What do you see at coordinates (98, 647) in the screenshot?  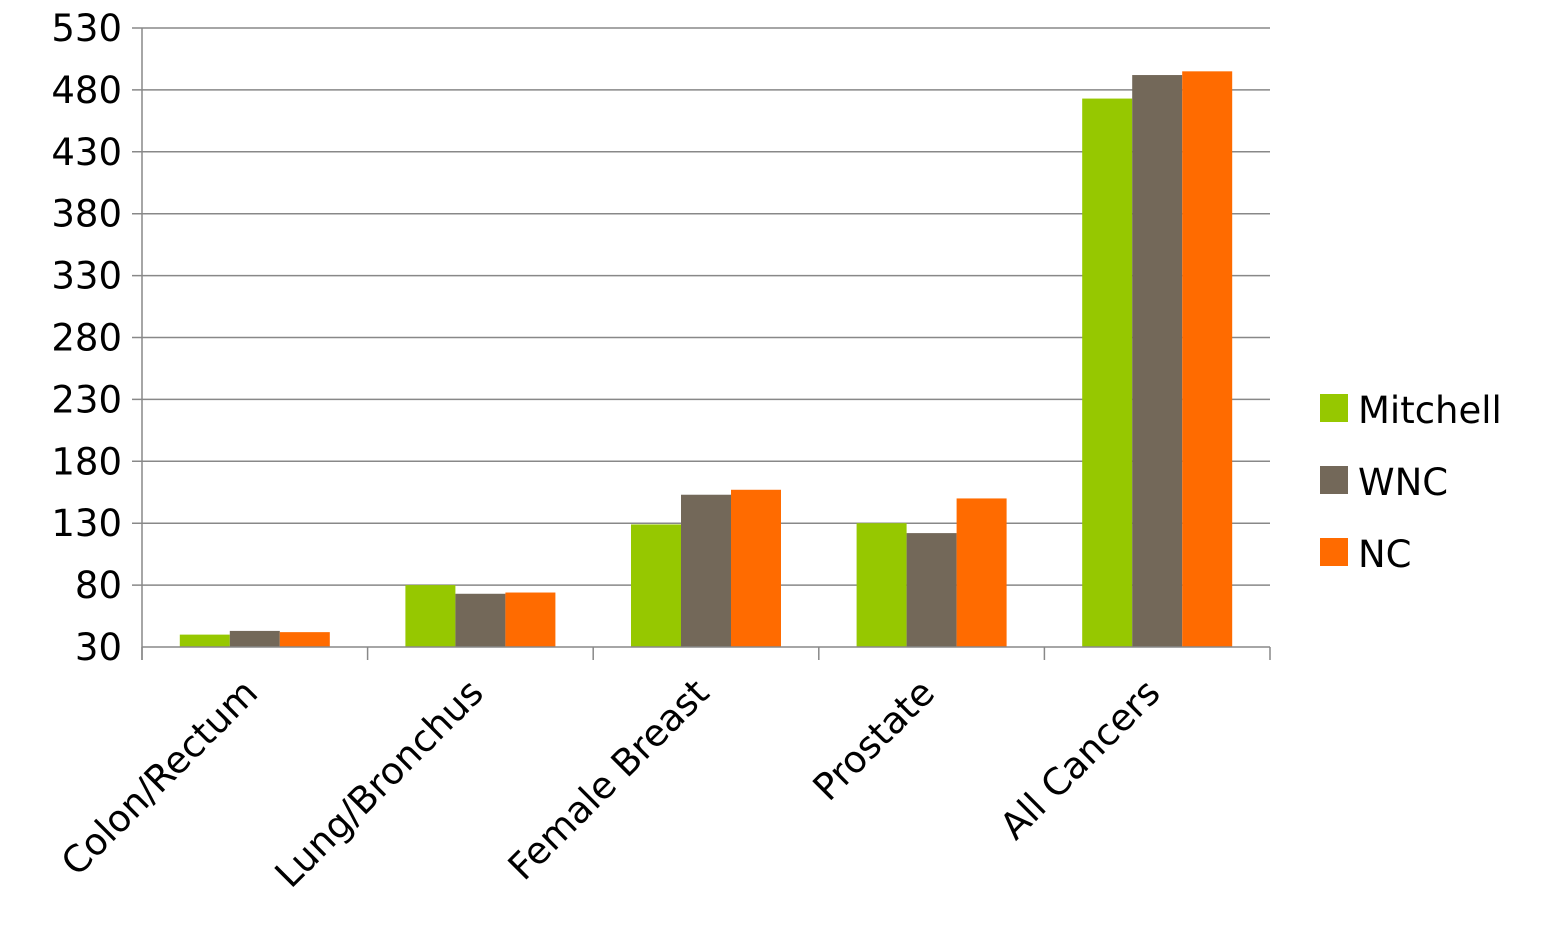 I see `y-tick-label: 30` at bounding box center [98, 647].